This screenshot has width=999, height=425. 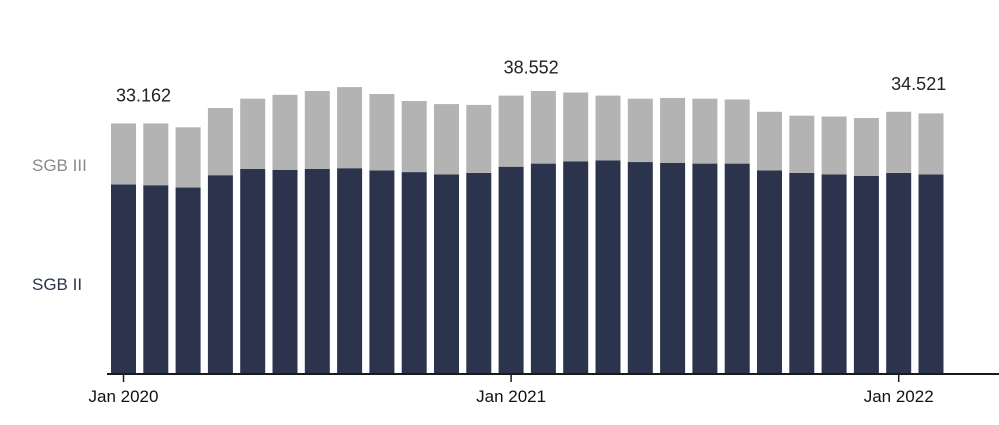 I want to click on x-axis-ticks: Jan 2020 Jan 2021 Jan 2022, so click(x=511, y=390).